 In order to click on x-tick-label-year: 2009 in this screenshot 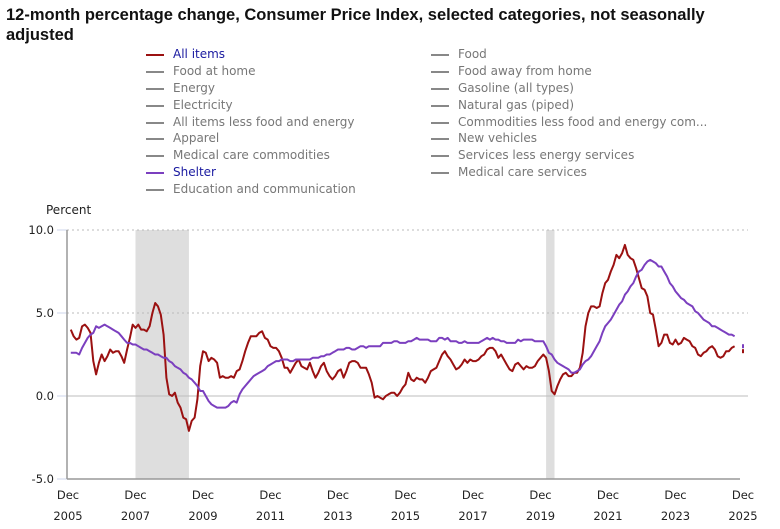, I will do `click(202, 516)`.